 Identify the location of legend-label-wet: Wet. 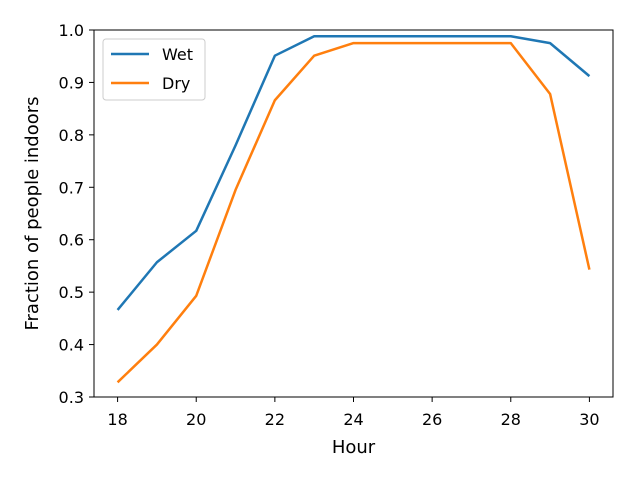
(177, 54).